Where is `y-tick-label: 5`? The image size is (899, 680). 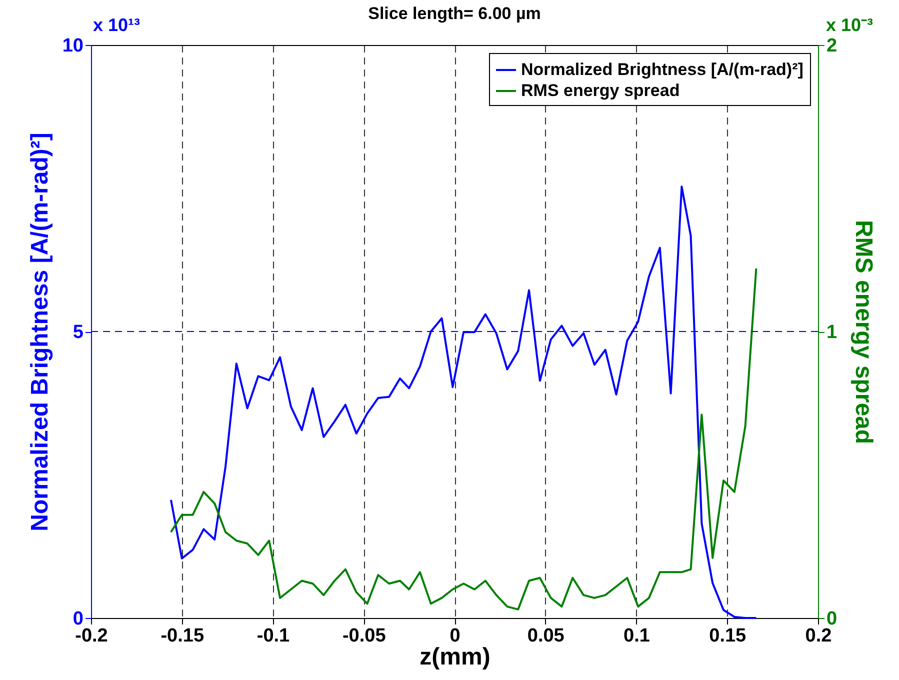 y-tick-label: 5 is located at coordinates (78, 332).